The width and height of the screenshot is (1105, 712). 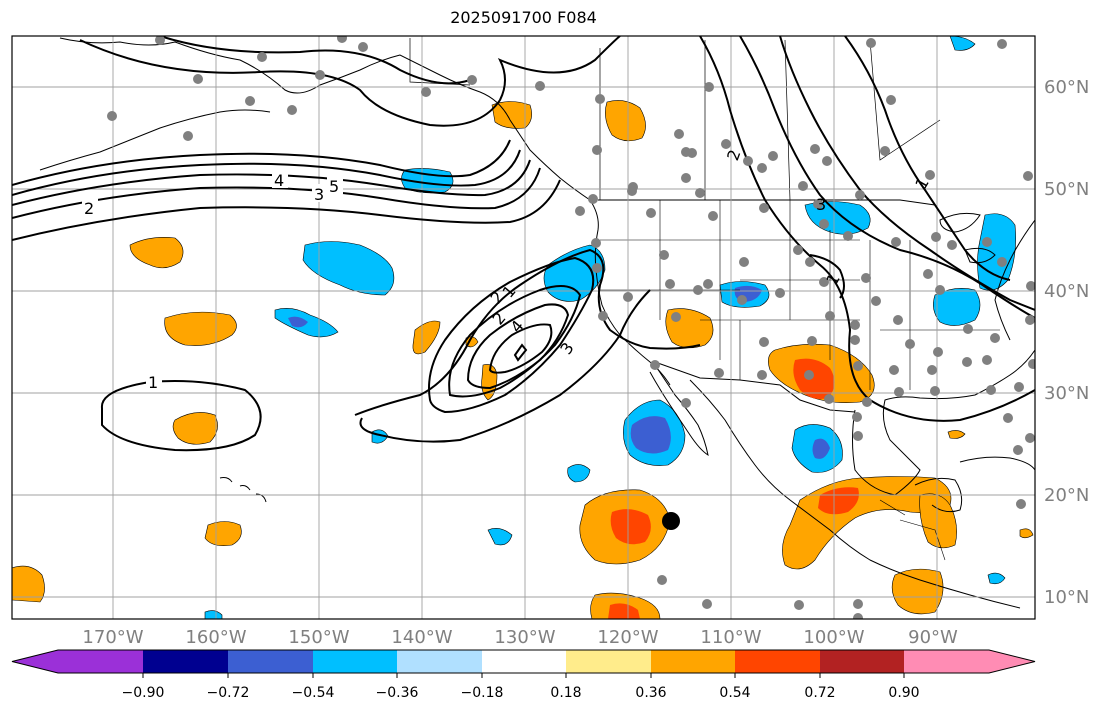 What do you see at coordinates (421, 637) in the screenshot?
I see `longitude-label: 140°W` at bounding box center [421, 637].